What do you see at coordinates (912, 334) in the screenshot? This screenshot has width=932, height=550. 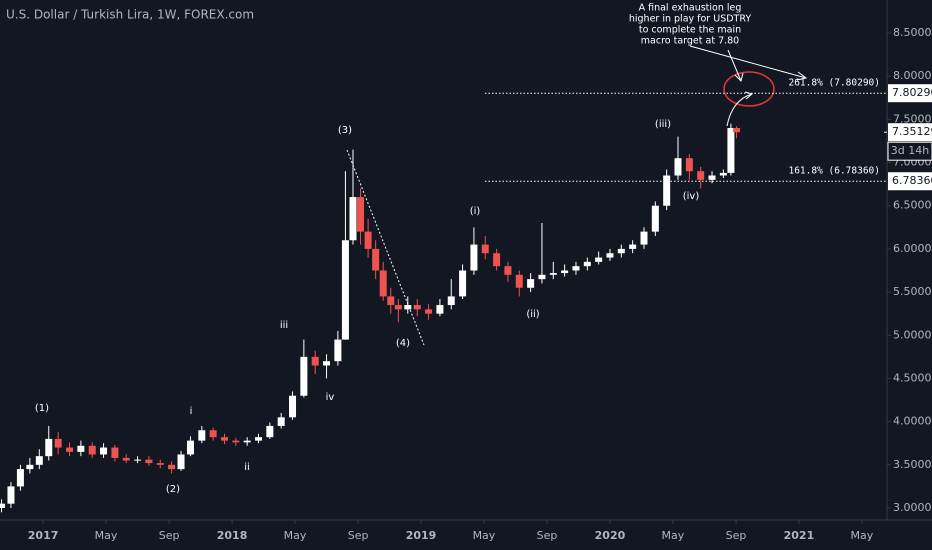 I see `y-tick-label: 5.00000` at bounding box center [912, 334].